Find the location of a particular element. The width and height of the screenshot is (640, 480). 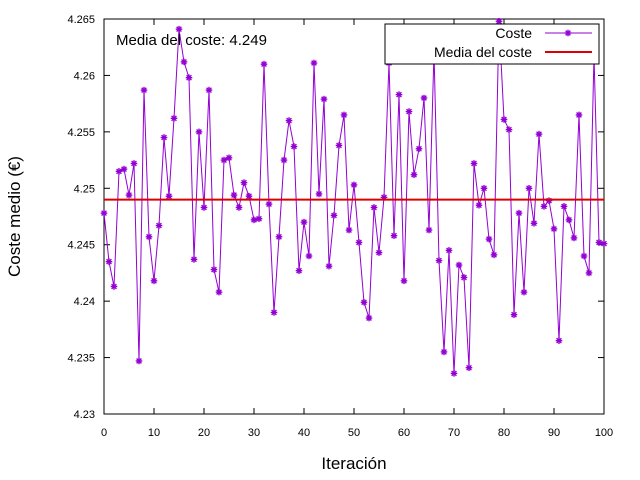

x-tick-label: 50 is located at coordinates (354, 433).